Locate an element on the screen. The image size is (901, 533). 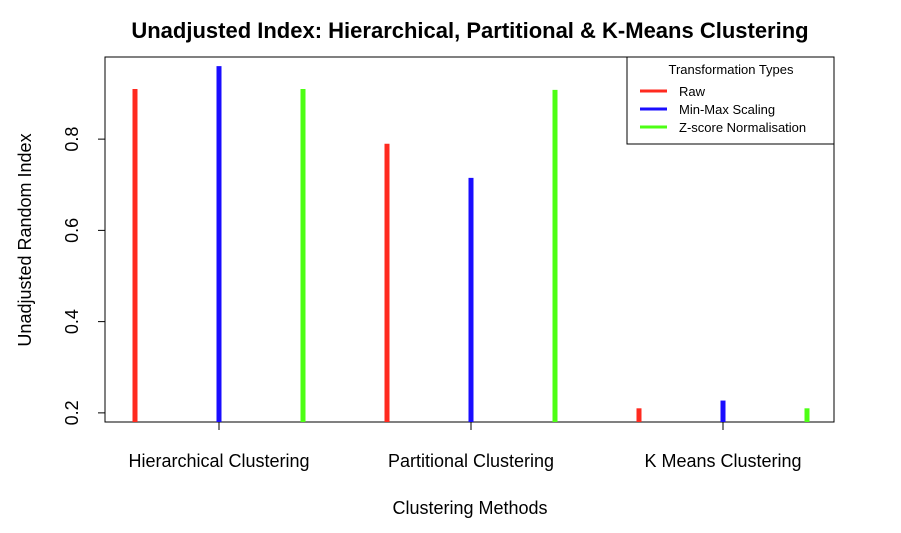
x-axis-label: Clustering Methods is located at coordinates (469, 508).